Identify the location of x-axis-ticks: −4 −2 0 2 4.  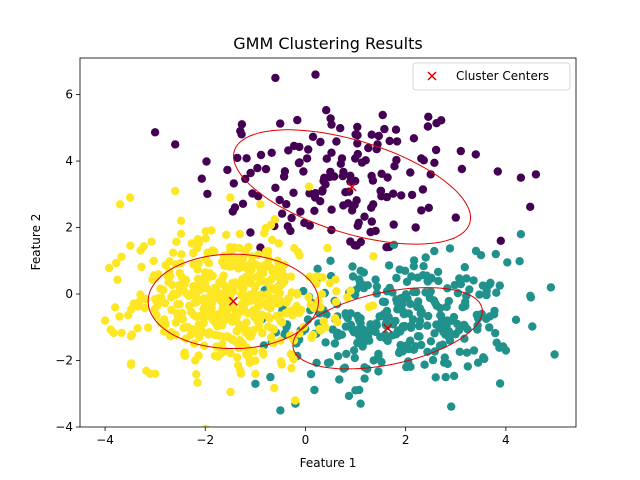
(303, 437).